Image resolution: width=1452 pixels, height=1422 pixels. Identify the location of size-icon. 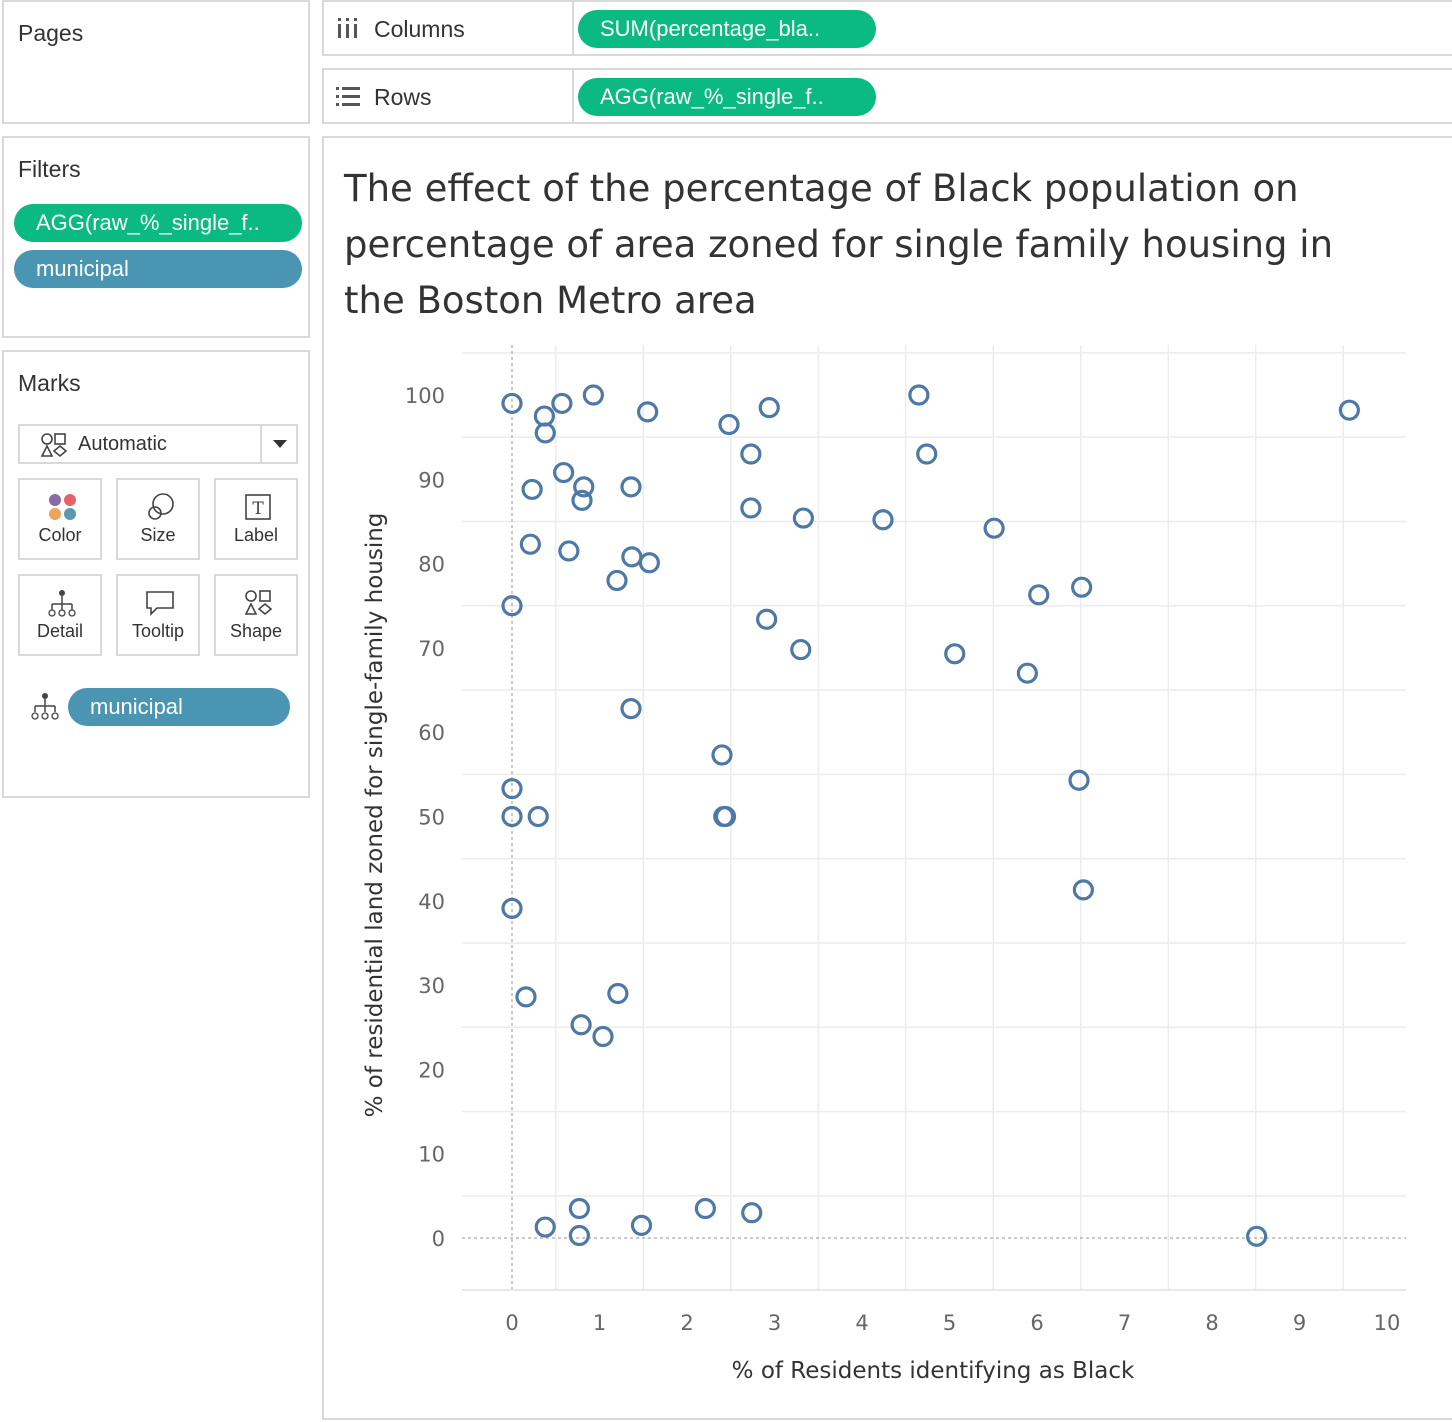
(161, 506).